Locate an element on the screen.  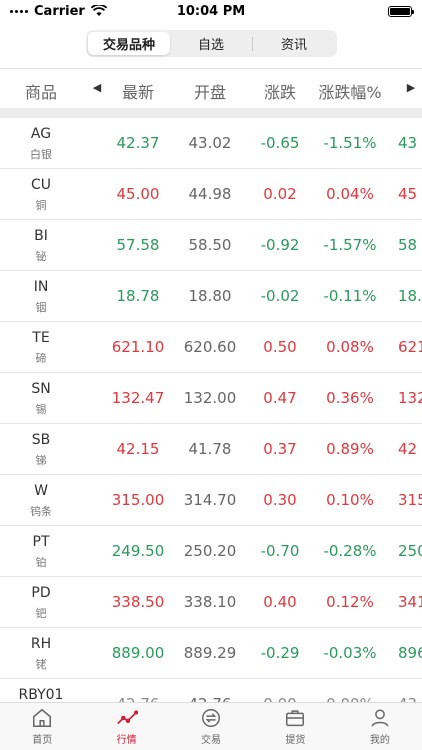
open-price: 620.60 is located at coordinates (210, 347).